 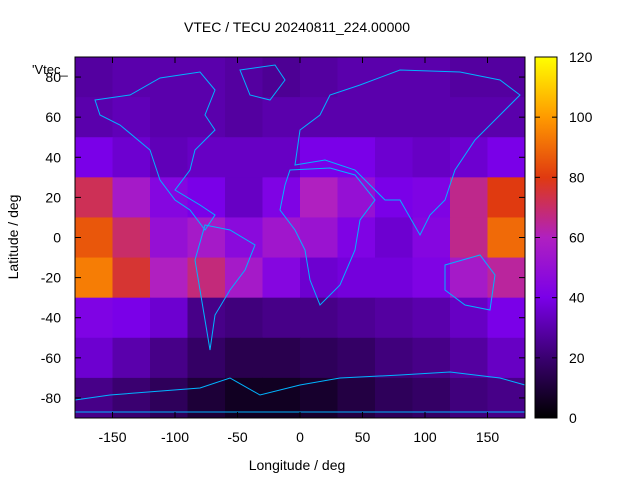 I want to click on y-tick-label: -60, so click(x=51, y=358).